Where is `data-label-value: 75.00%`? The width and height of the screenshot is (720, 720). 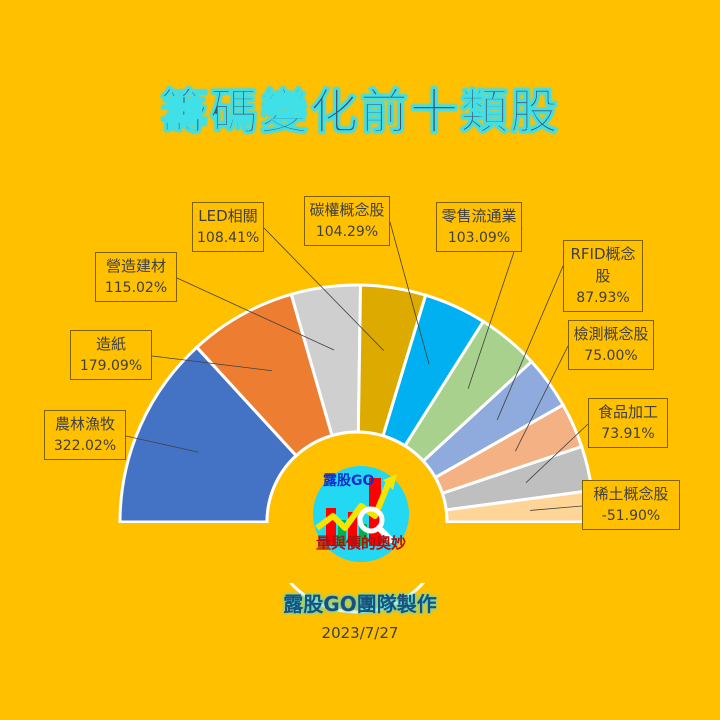 data-label-value: 75.00% is located at coordinates (611, 356).